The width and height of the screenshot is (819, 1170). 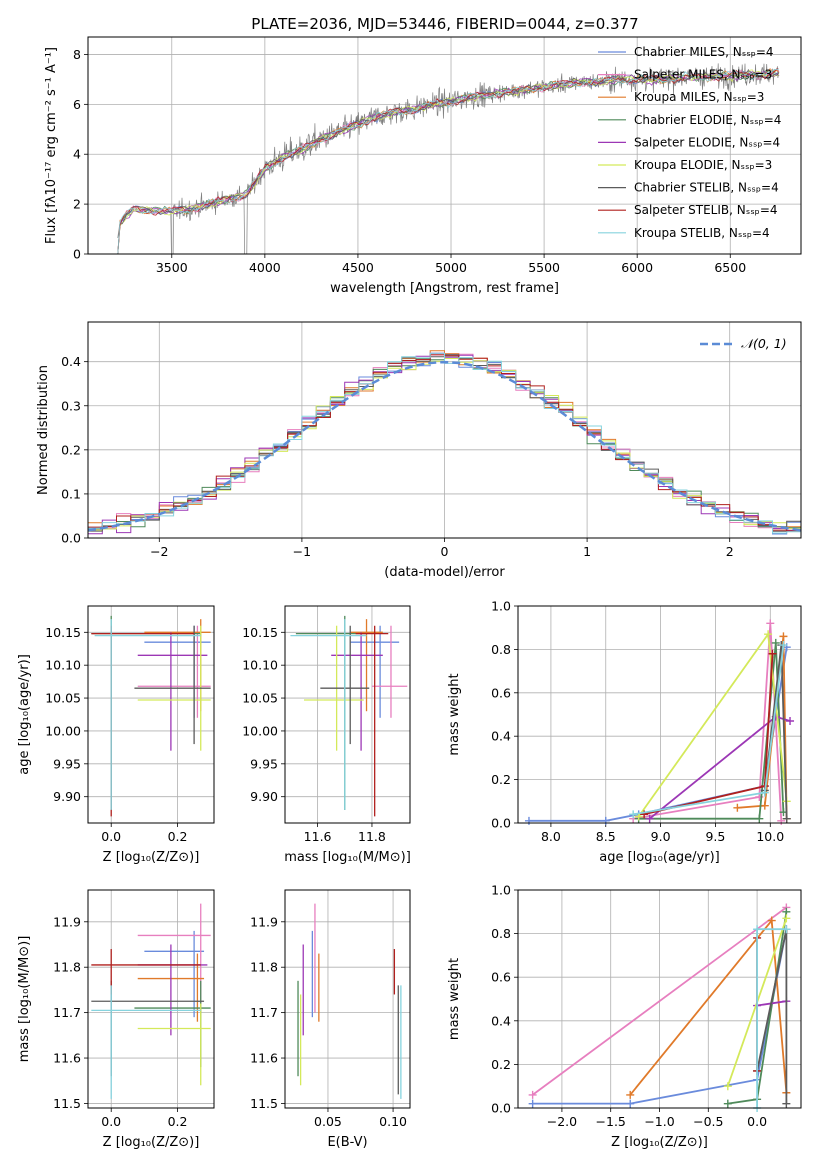 What do you see at coordinates (730, 551) in the screenshot?
I see `x-tick-label: 2` at bounding box center [730, 551].